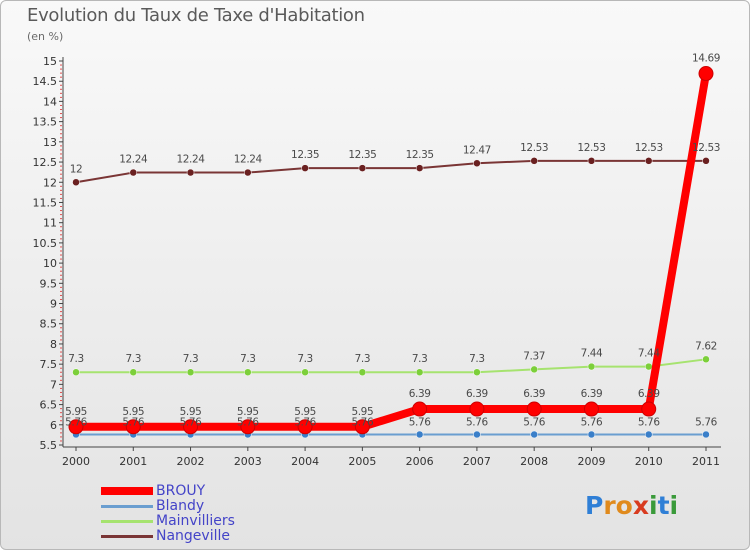  Describe the element at coordinates (706, 59) in the screenshot. I see `data-label-brouy: 14.69` at that location.